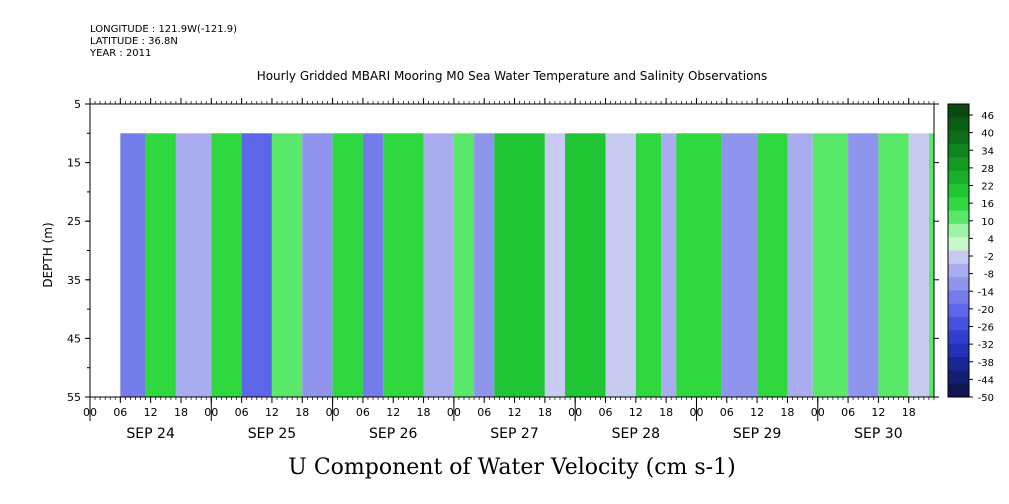 This screenshot has height=504, width=1009. I want to click on colorbar-tick-label: 28, so click(987, 169).